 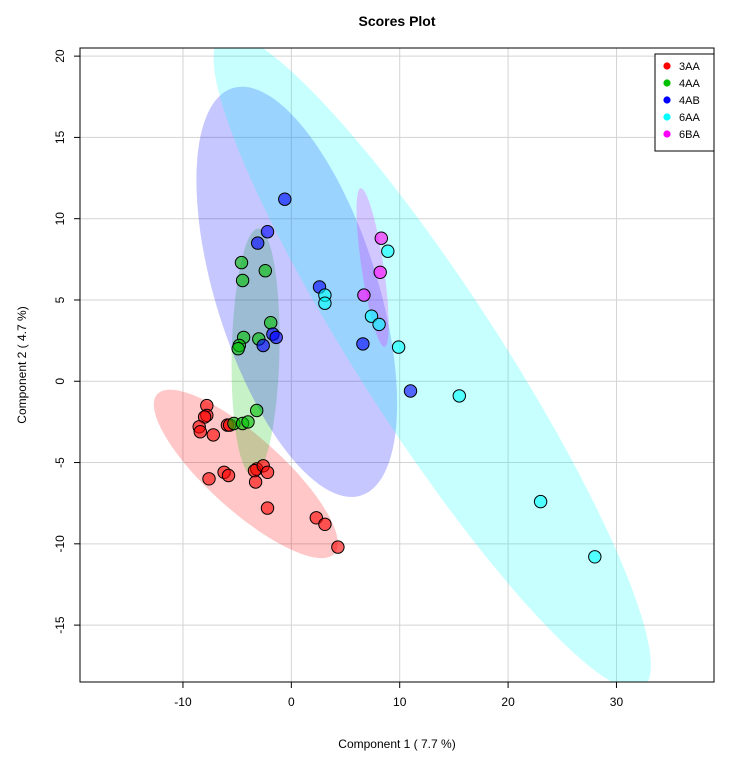 What do you see at coordinates (60, 625) in the screenshot?
I see `y-tick-label: -15` at bounding box center [60, 625].